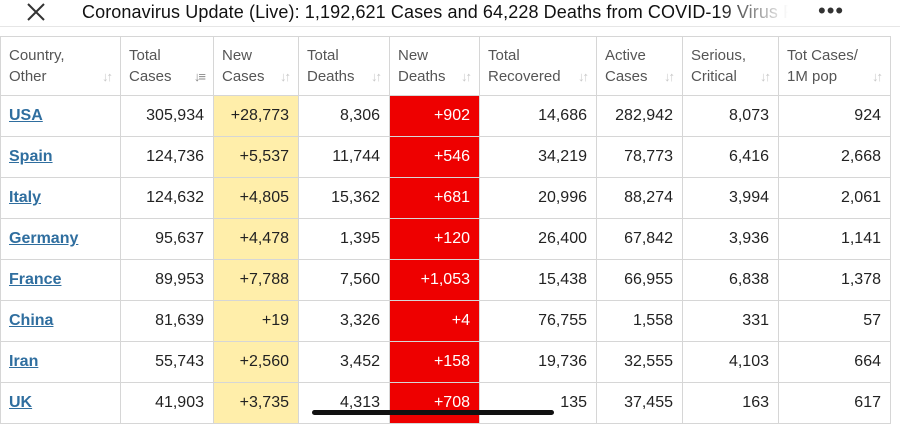  What do you see at coordinates (60, 321) in the screenshot?
I see `country-cell: China` at bounding box center [60, 321].